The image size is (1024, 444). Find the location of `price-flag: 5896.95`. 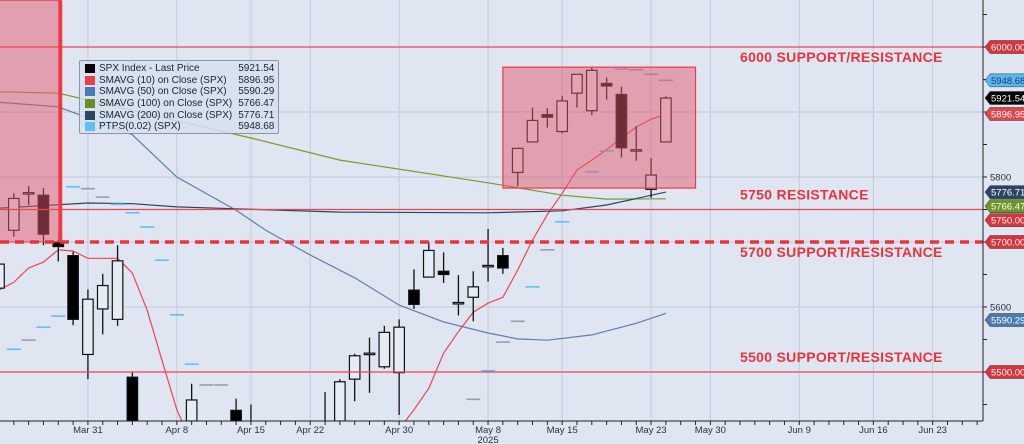

price-flag: 5896.95 is located at coordinates (1004, 114).